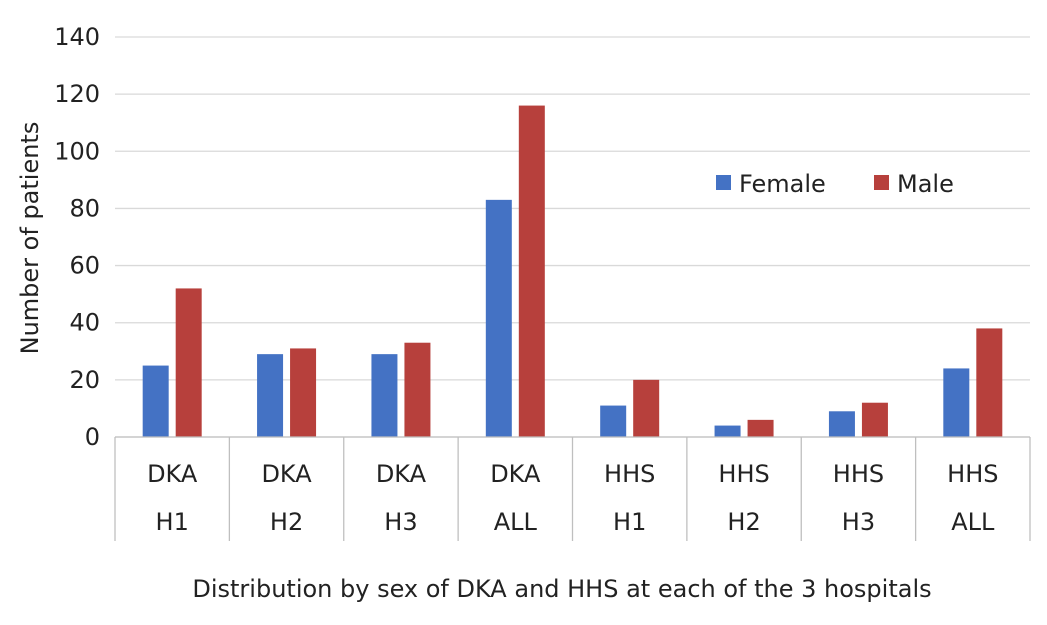 This screenshot has width=1047, height=625. Describe the element at coordinates (925, 184) in the screenshot. I see `legend-label-male: Male` at that location.